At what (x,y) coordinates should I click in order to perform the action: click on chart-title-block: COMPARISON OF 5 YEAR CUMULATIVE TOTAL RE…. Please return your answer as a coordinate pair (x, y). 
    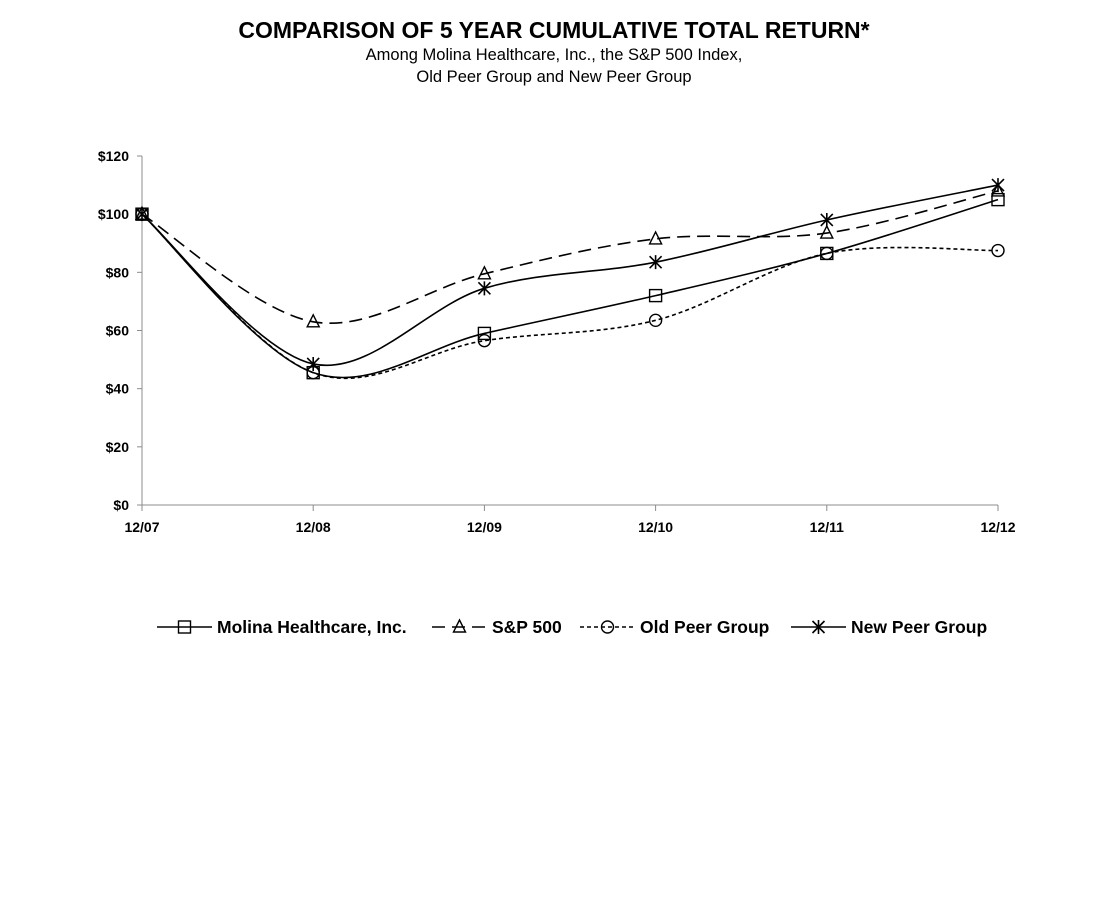
    Looking at the image, I should click on (554, 52).